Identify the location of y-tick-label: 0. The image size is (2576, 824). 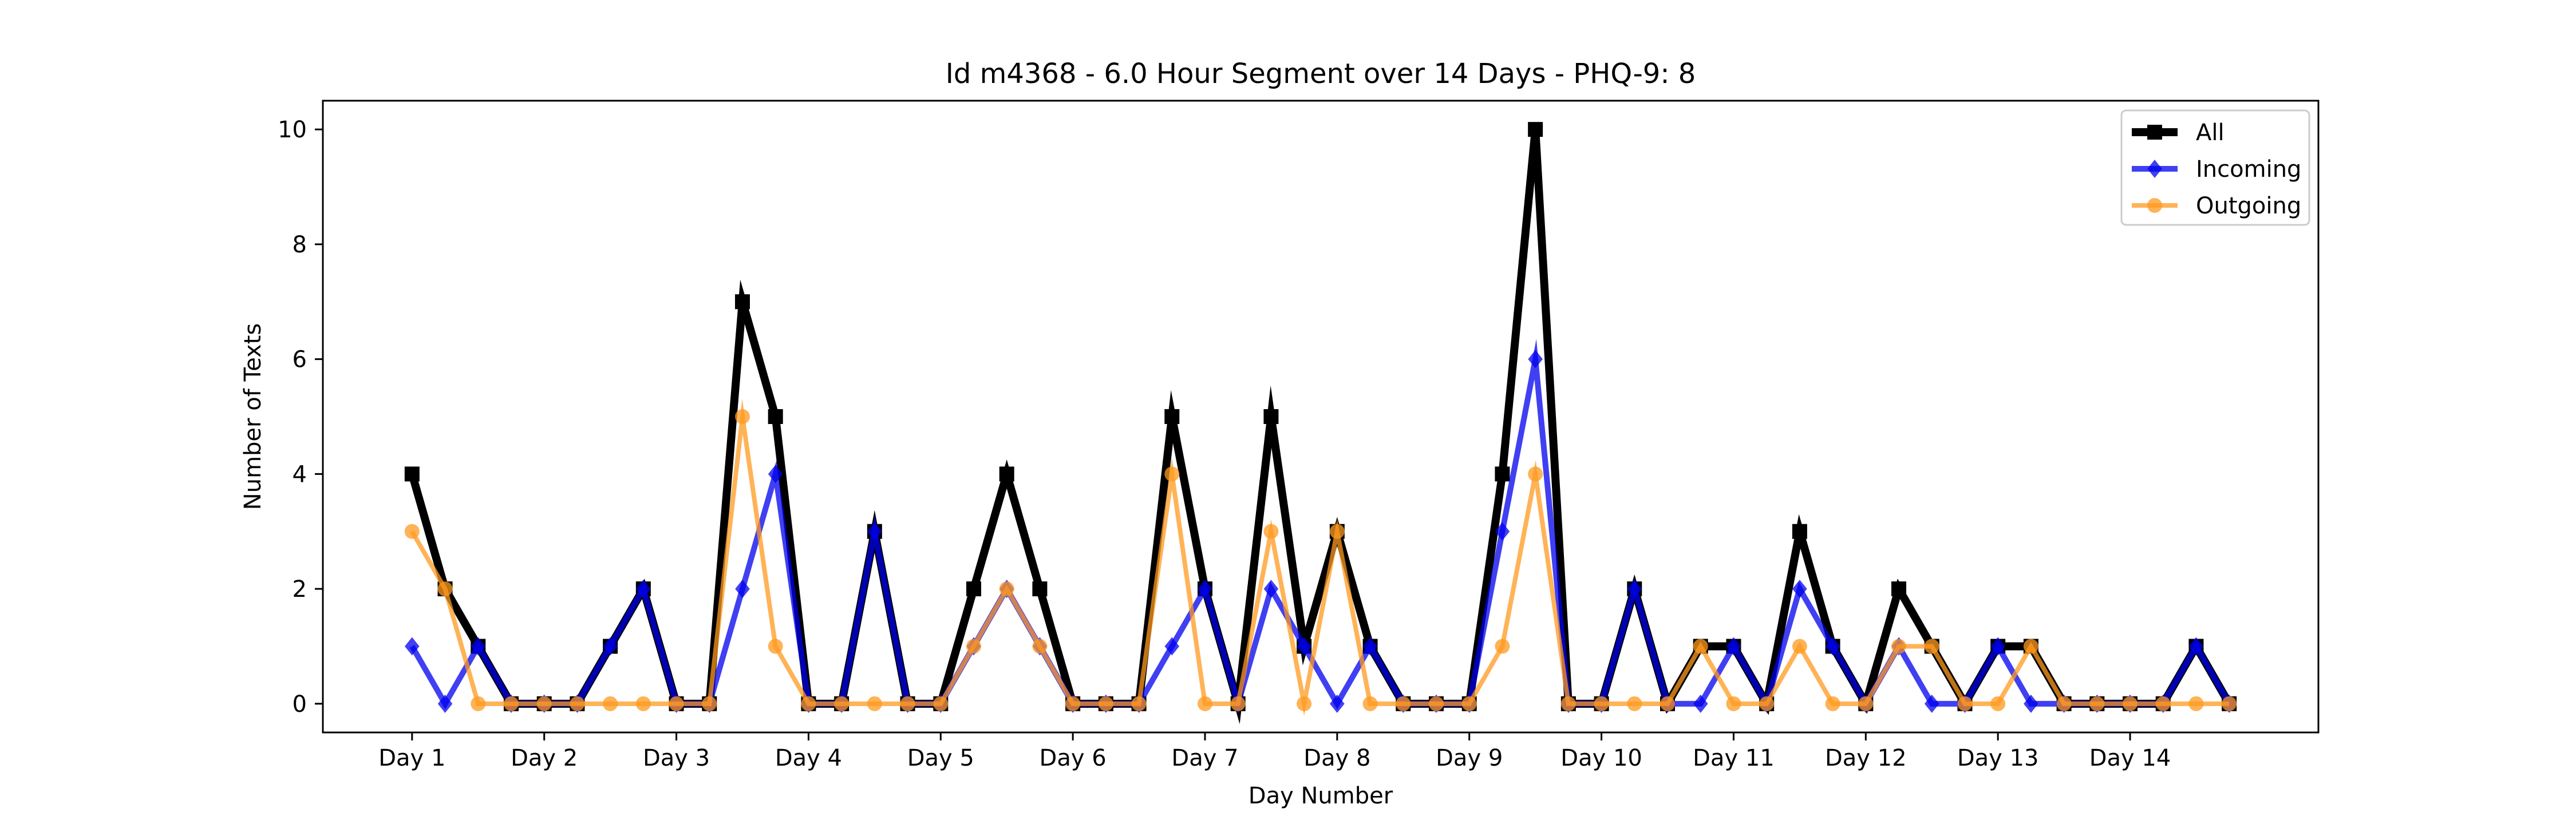
(300, 704).